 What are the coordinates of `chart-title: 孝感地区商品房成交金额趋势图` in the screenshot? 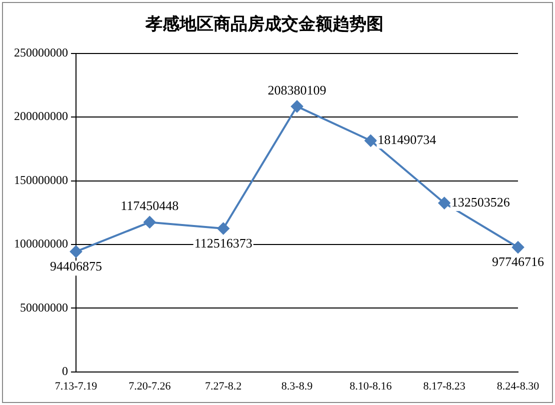 It's located at (264, 24).